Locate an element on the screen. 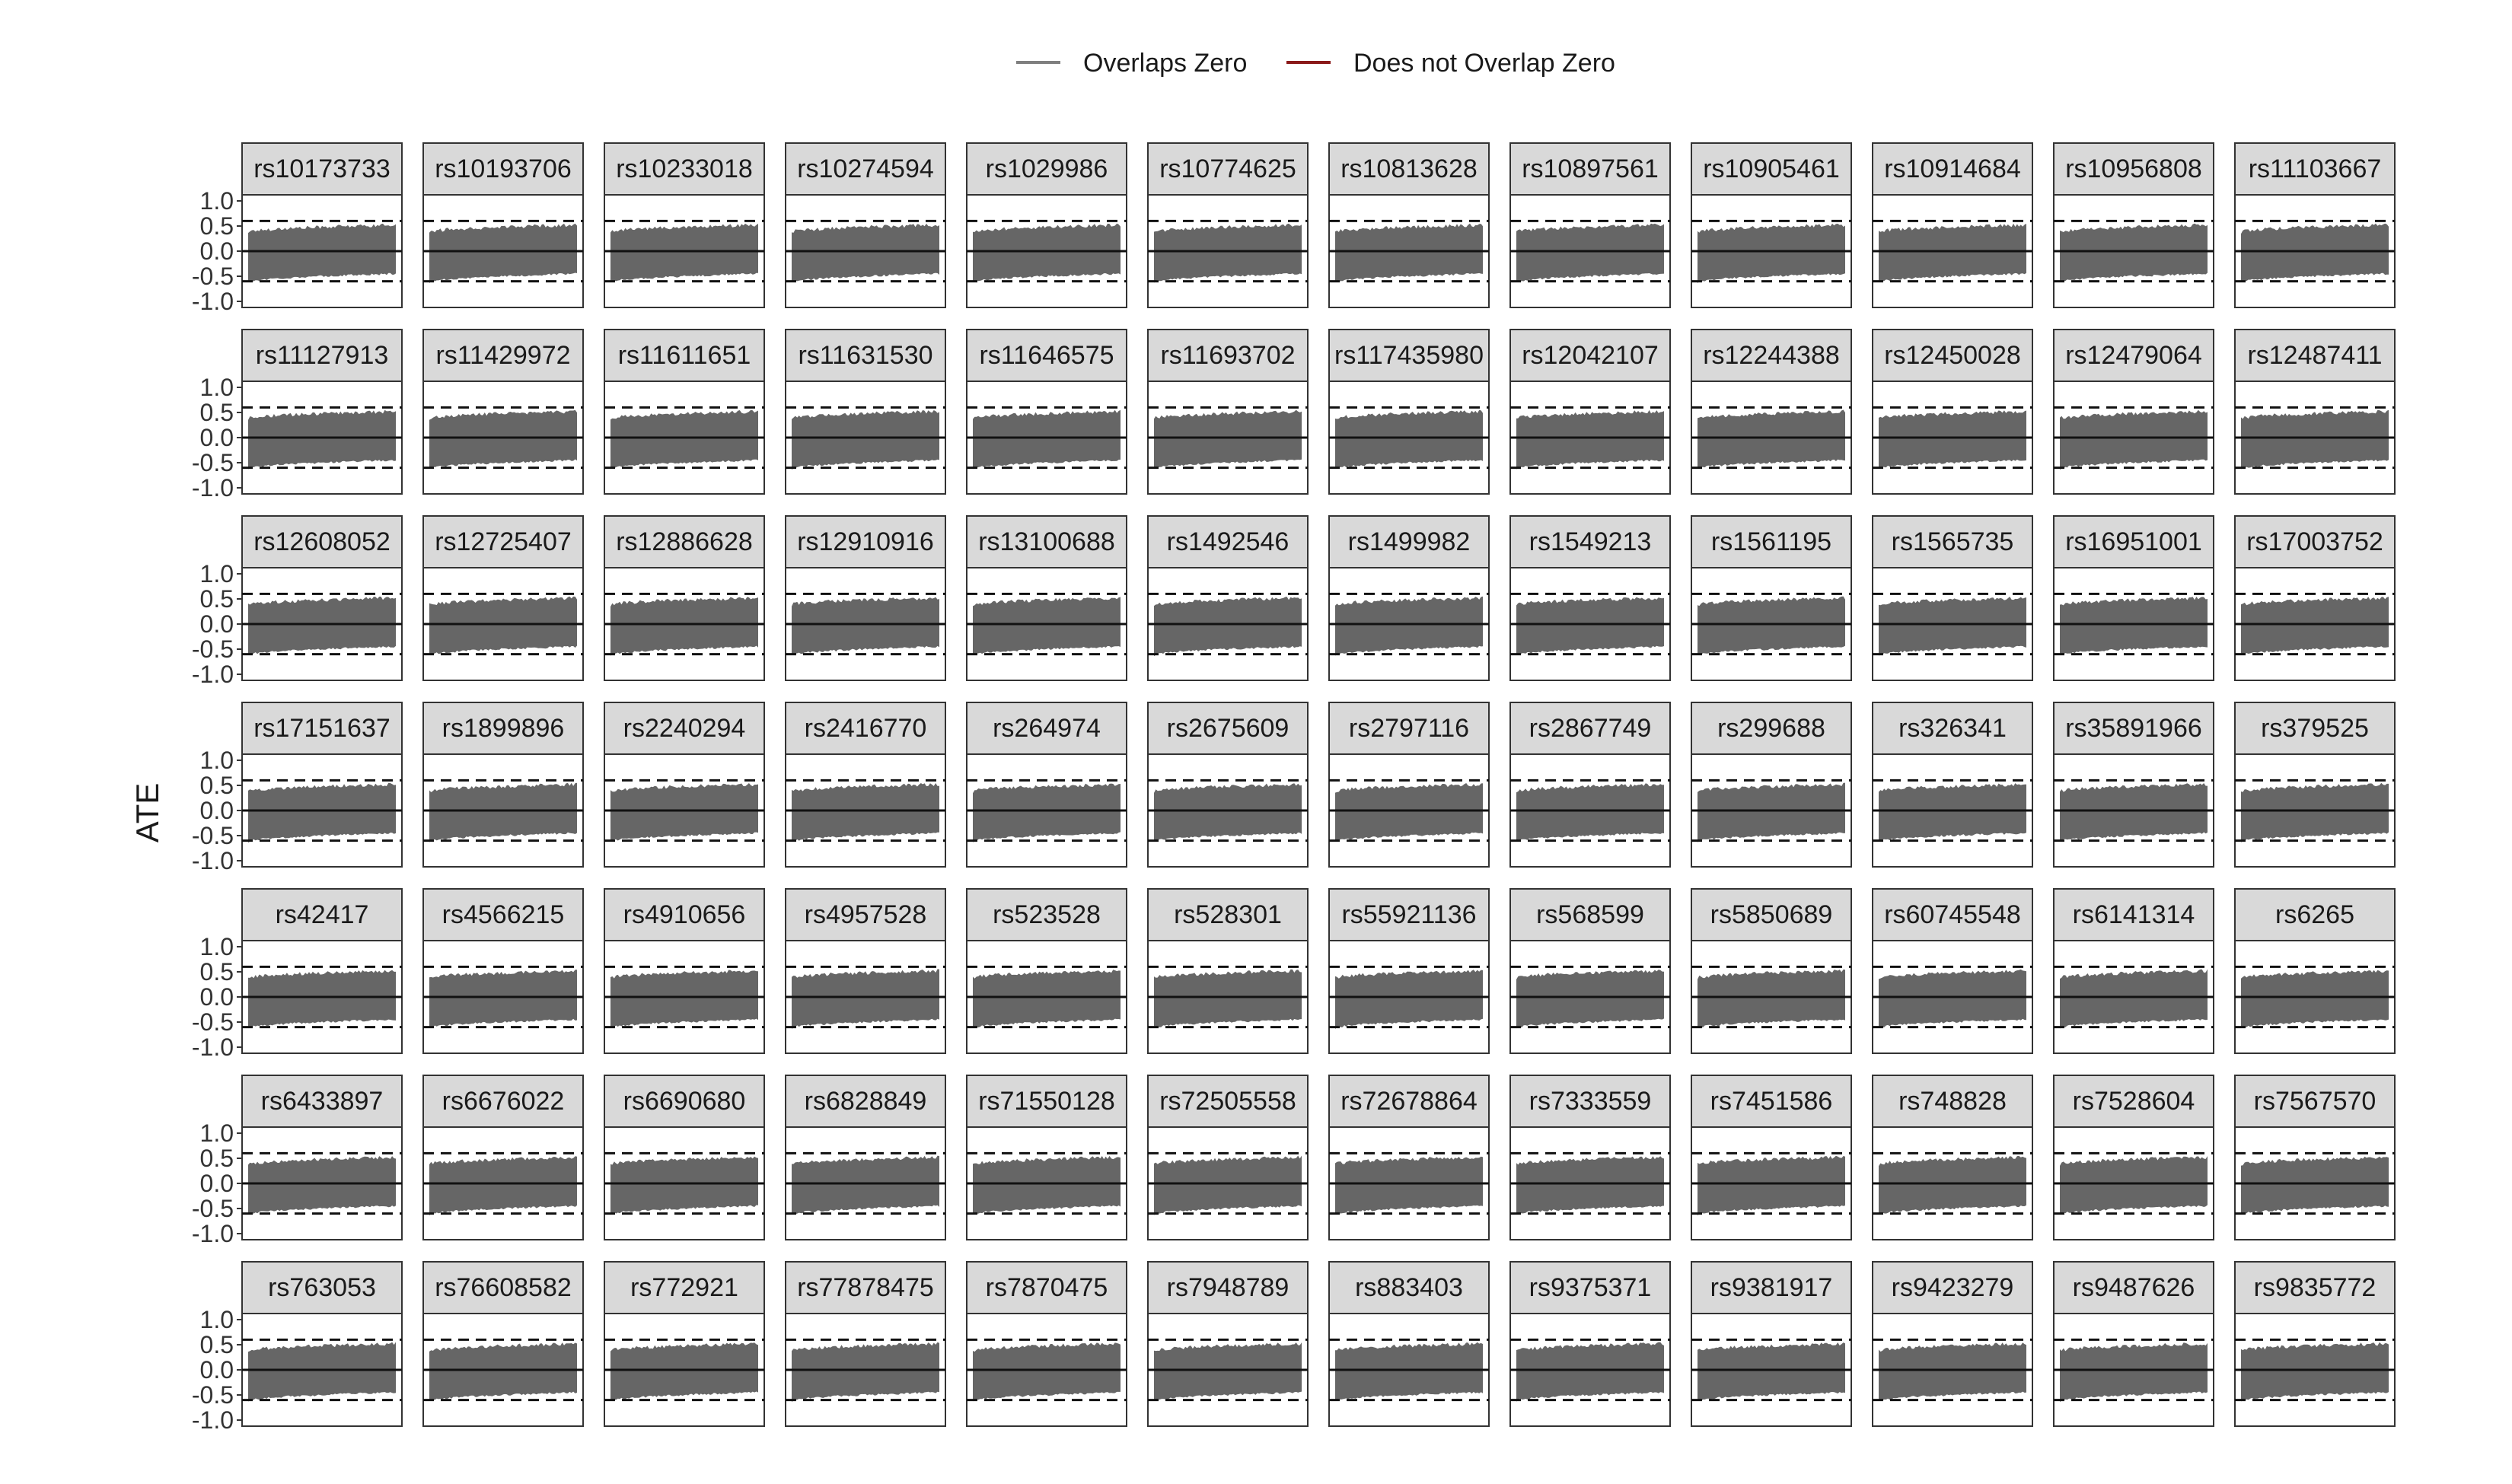 Image resolution: width=2512 pixels, height=1484 pixels. legend-item: Overlaps Zero is located at coordinates (1131, 63).